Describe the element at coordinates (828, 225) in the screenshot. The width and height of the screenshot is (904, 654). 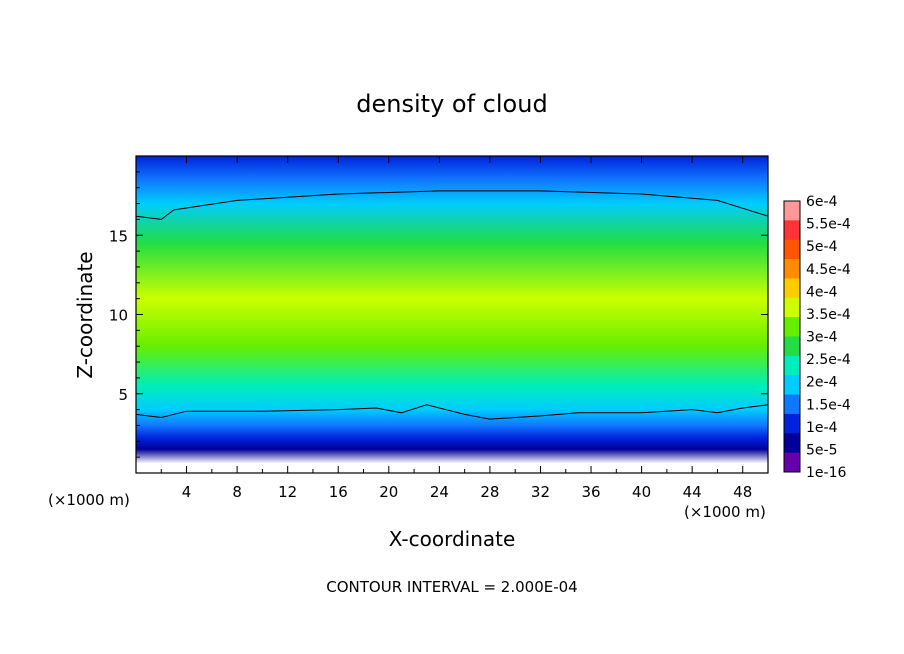
I see `colorbar-label: 5.5e-4` at that location.